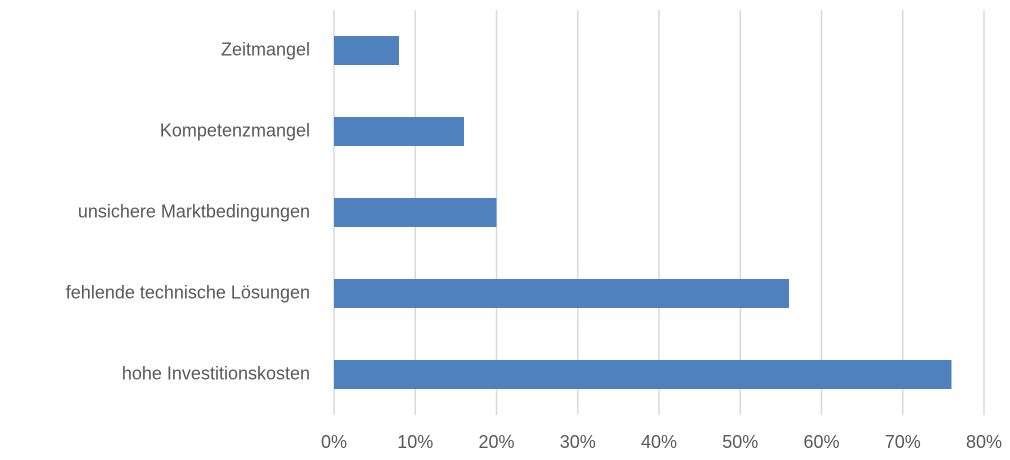 The image size is (1010, 460). I want to click on x-tick-label: 70%, so click(903, 442).